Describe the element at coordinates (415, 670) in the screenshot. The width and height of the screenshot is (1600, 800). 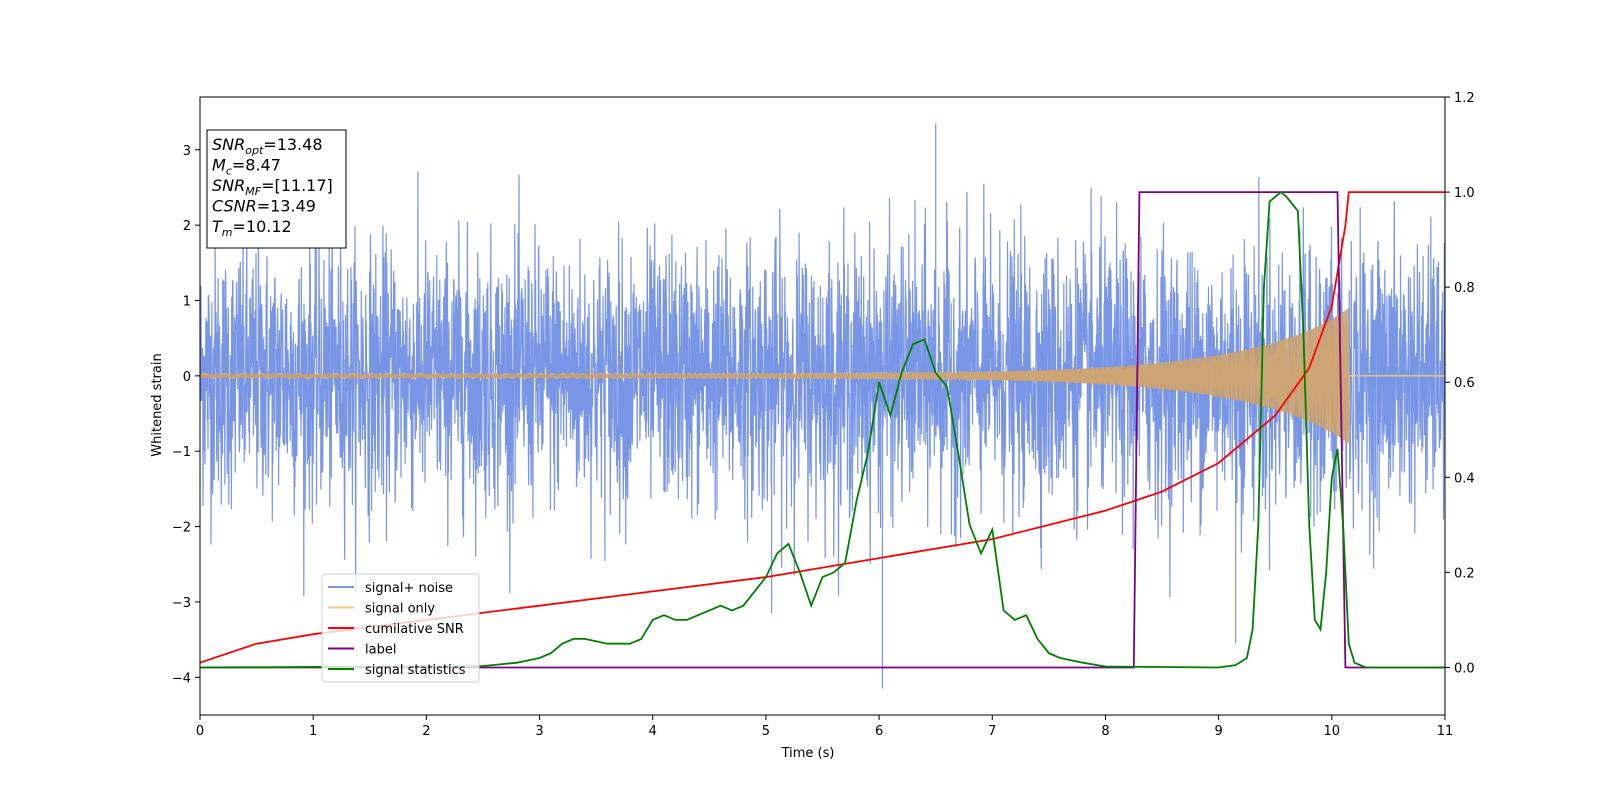
I see `legend-entry: signal statistics` at that location.